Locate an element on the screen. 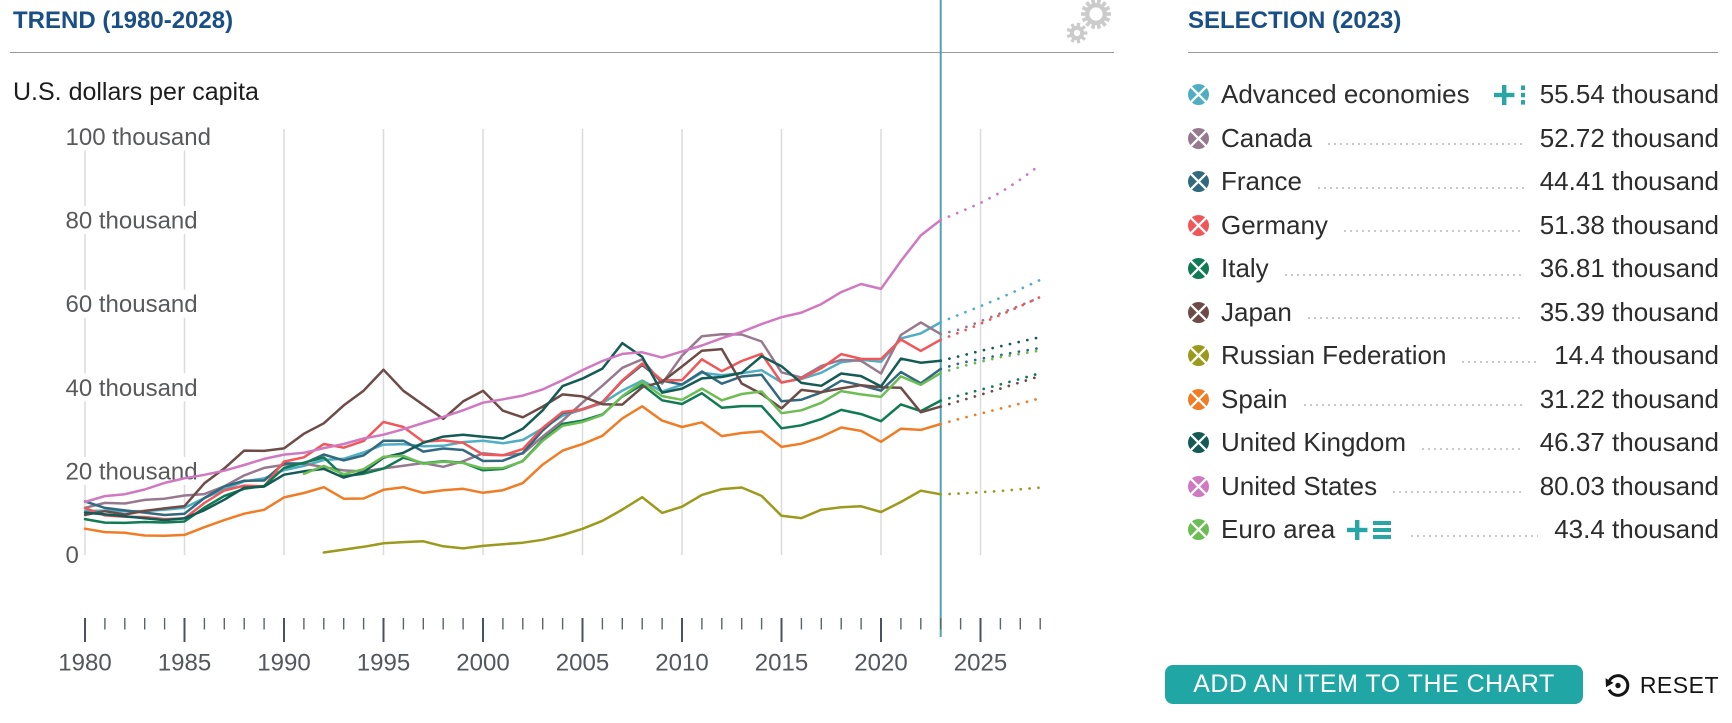 The image size is (1732, 723). svg-text: 1995 is located at coordinates (383, 663).